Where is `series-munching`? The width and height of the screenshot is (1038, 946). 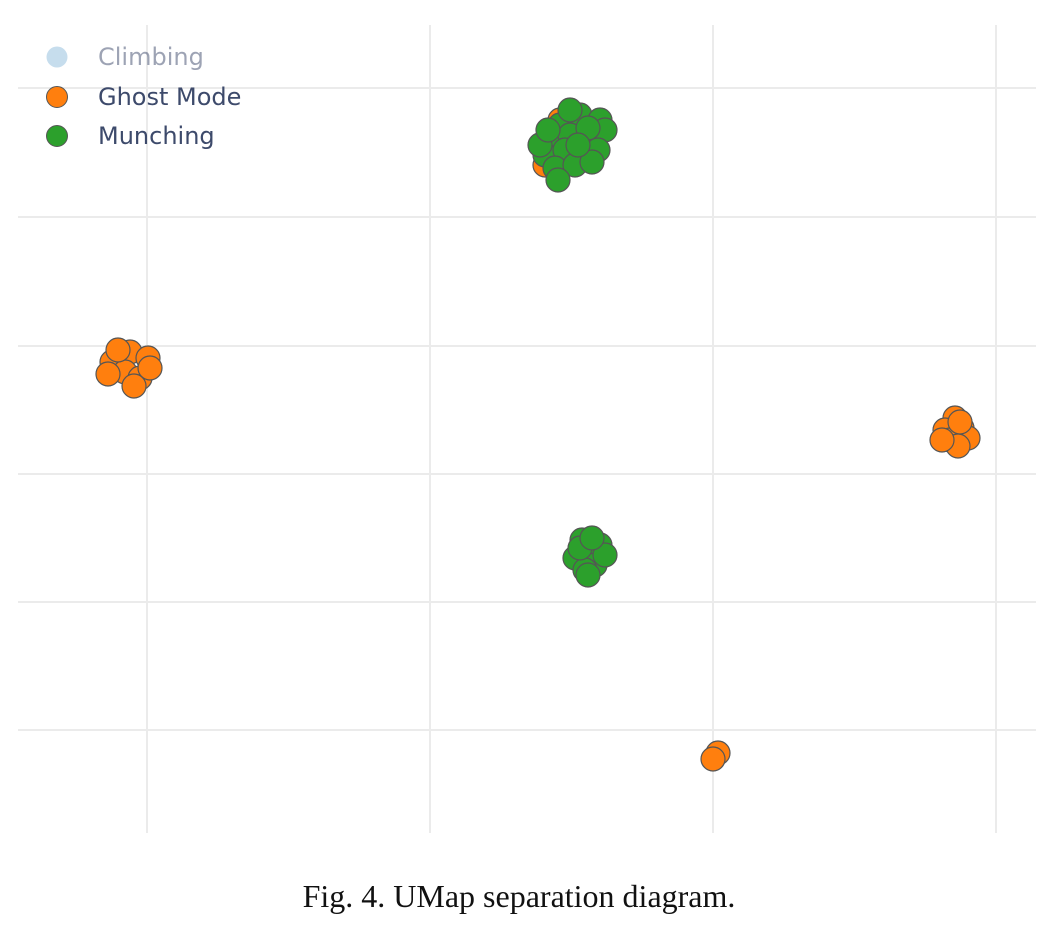 series-munching is located at coordinates (572, 342).